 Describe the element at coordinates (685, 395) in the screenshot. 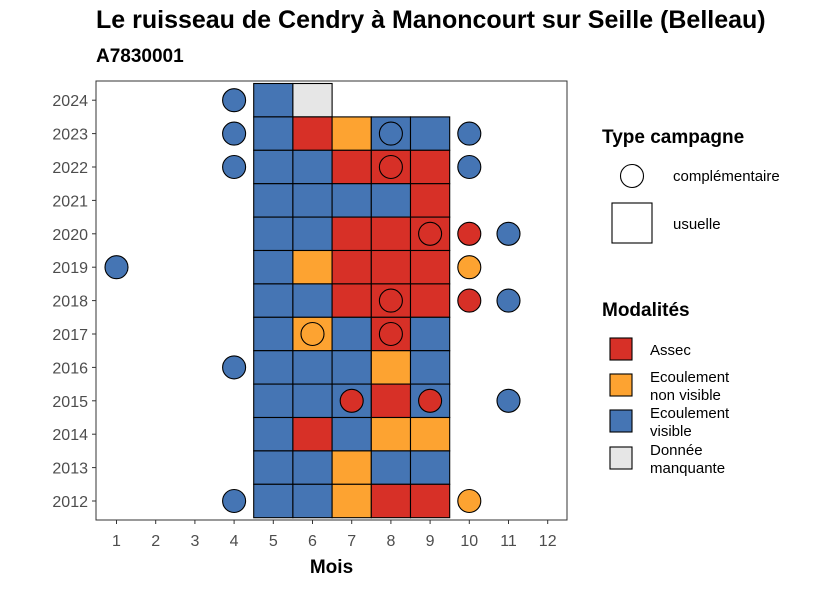

I see `legend-label-nonvisible-line2: non visible` at that location.